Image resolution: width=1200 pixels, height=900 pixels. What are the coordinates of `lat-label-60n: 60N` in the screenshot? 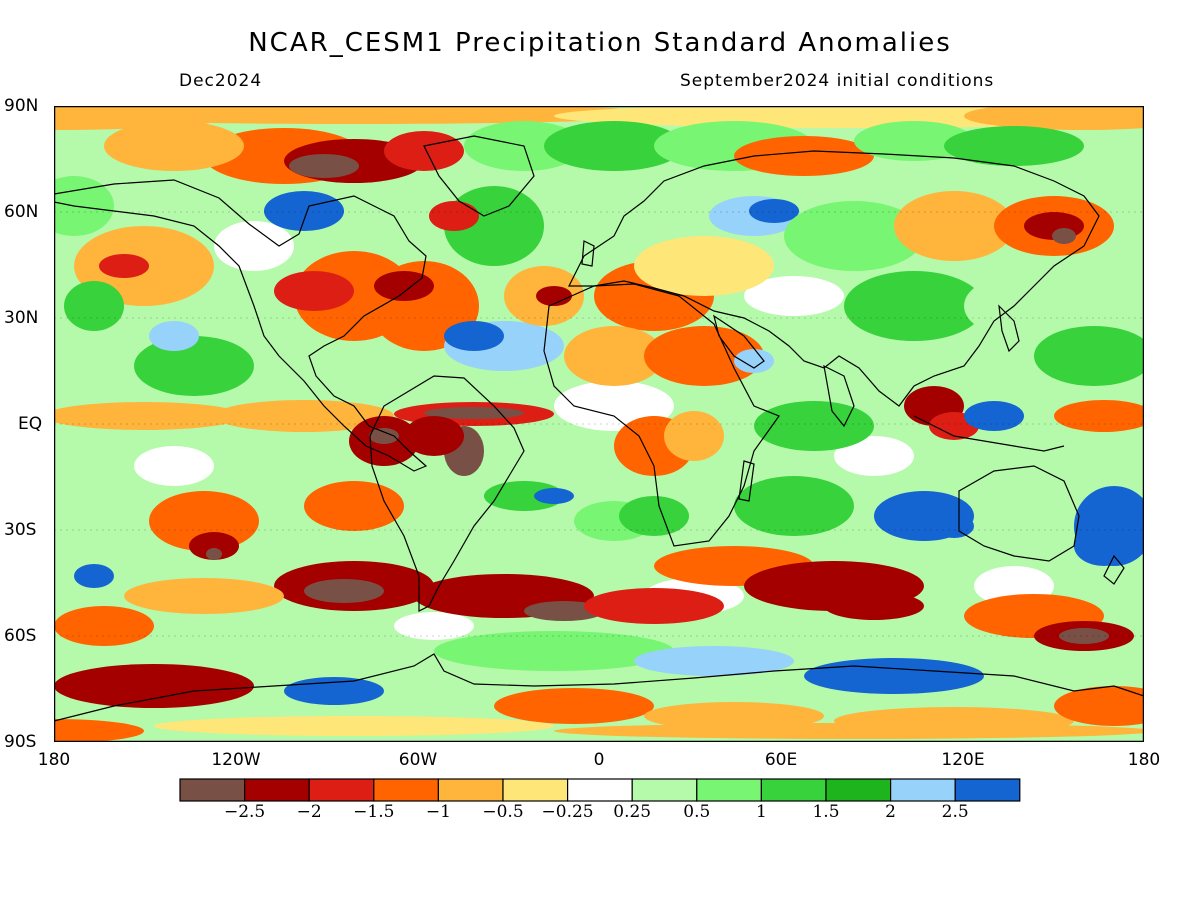 It's located at (21, 212).